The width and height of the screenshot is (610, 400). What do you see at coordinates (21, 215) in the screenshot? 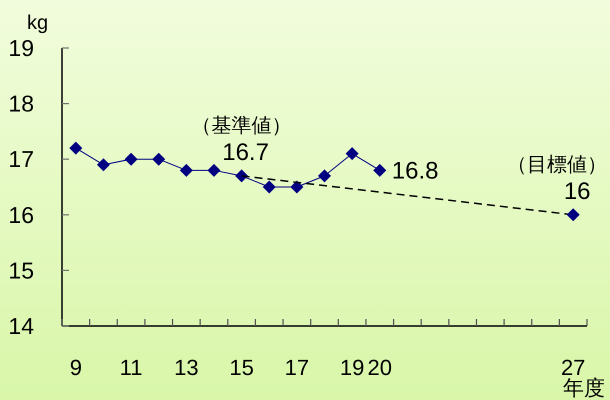
I see `y-tick-label: 16` at bounding box center [21, 215].